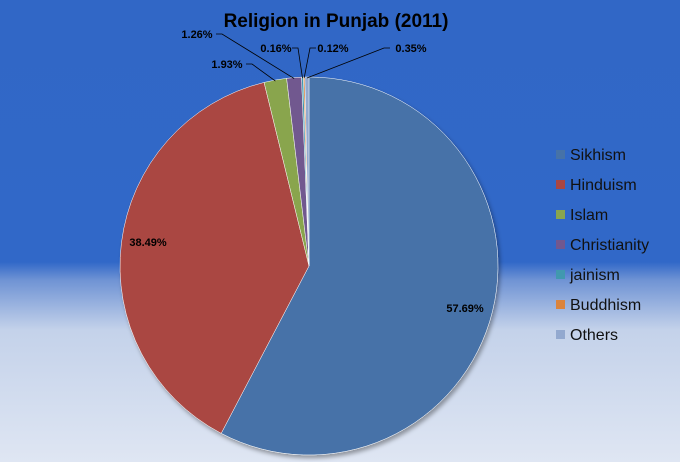 Image resolution: width=680 pixels, height=462 pixels. I want to click on data-label-hinduism: 38.49%, so click(148, 243).